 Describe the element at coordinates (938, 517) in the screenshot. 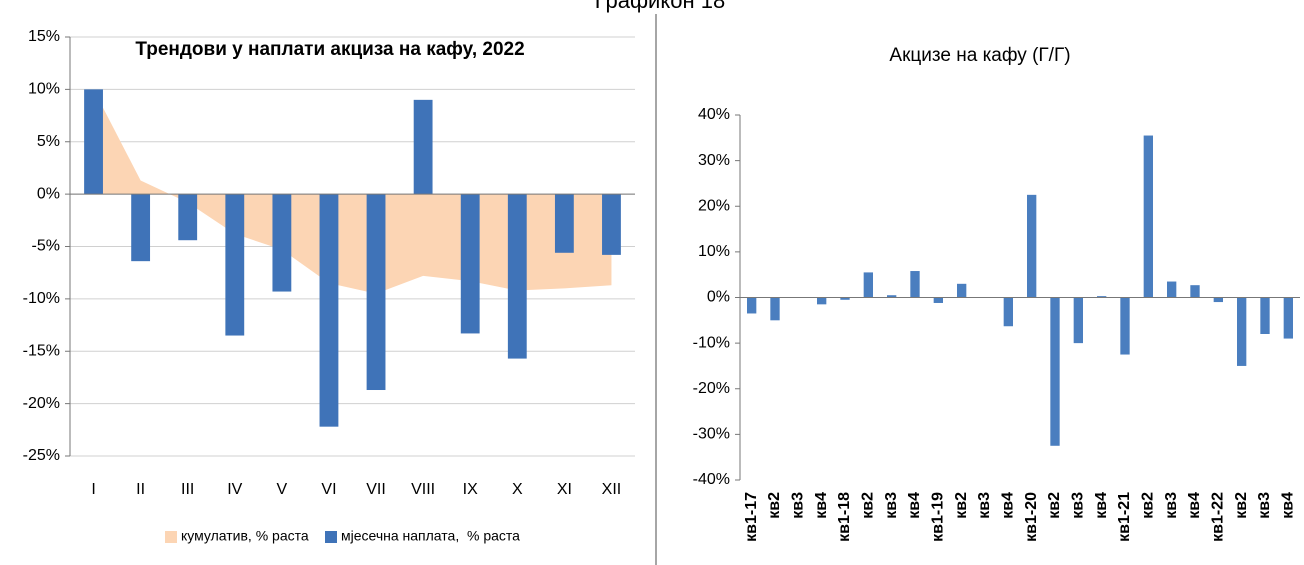

I see `x-tick-label: кв1-19` at that location.